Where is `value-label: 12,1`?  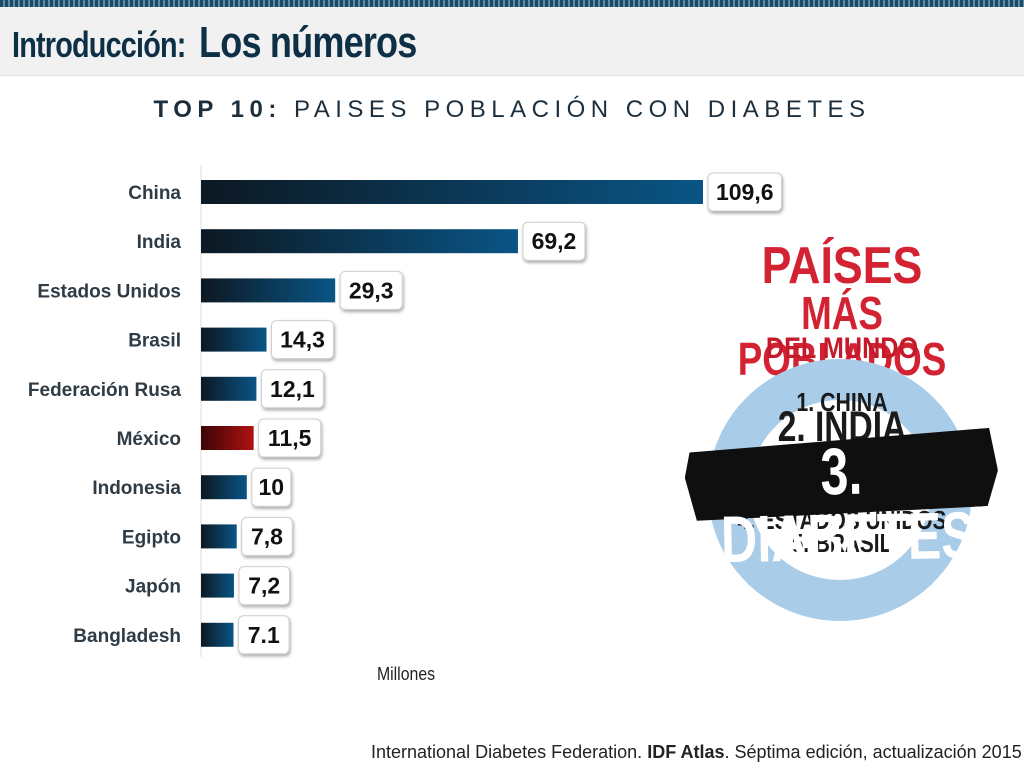 value-label: 12,1 is located at coordinates (292, 389).